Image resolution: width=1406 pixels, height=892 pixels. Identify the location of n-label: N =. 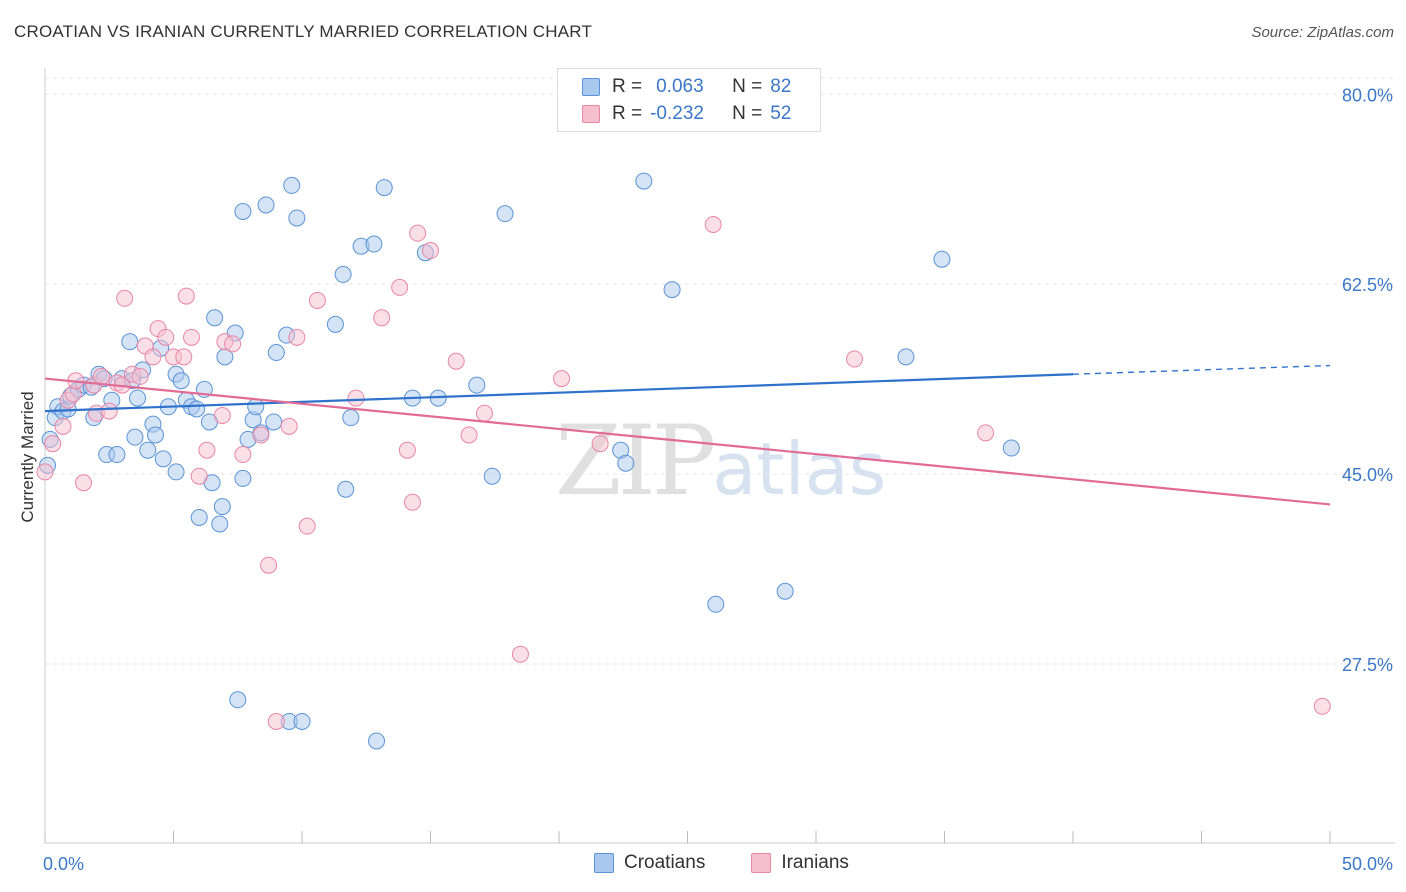
(747, 86).